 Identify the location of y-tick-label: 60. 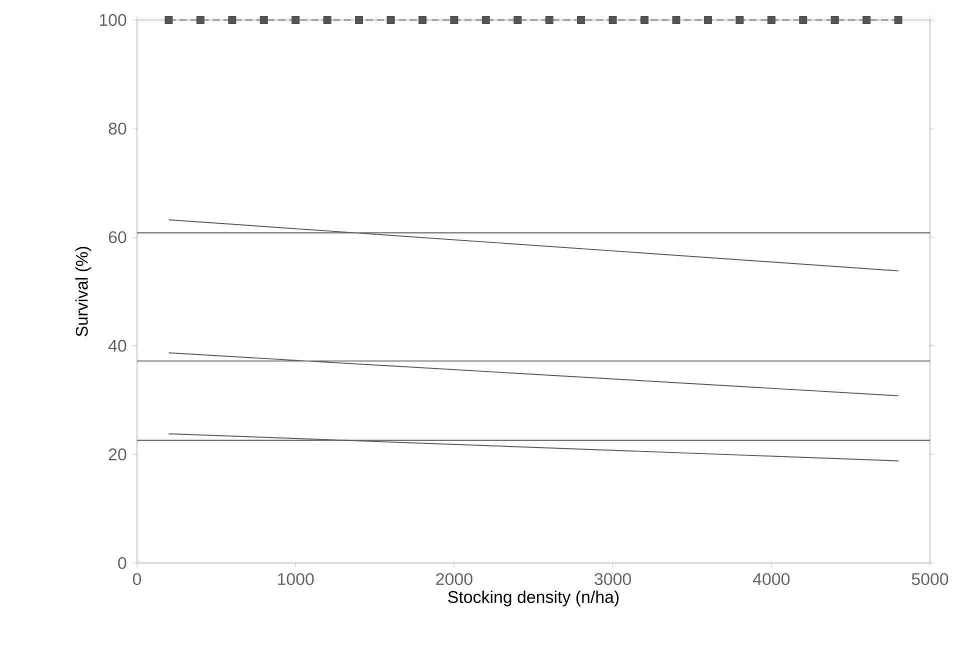
(117, 237).